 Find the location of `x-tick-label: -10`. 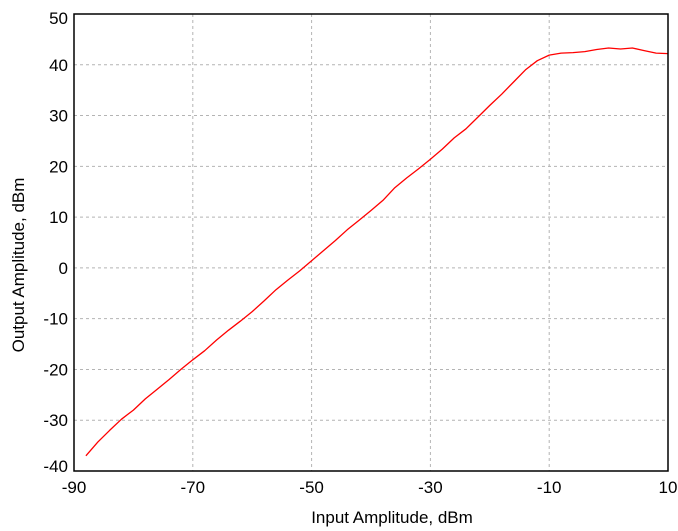

x-tick-label: -10 is located at coordinates (549, 487).